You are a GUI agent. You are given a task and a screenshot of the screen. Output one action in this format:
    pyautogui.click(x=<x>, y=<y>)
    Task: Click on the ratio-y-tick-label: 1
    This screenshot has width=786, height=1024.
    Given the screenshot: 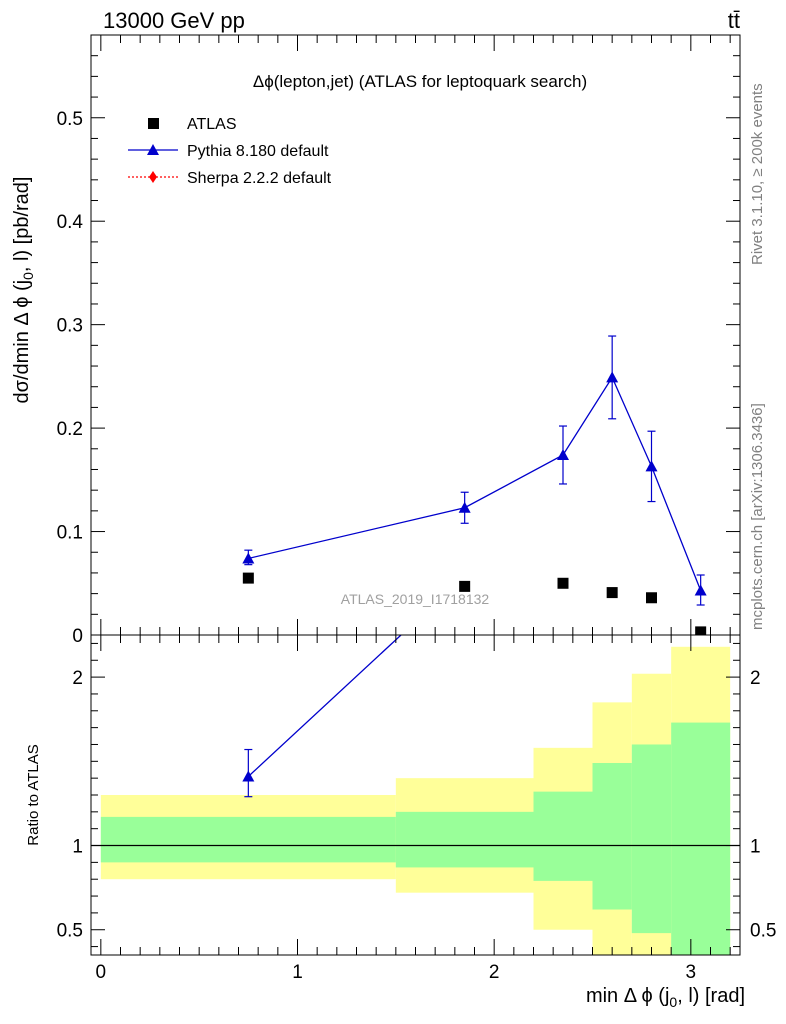 What is the action you would take?
    pyautogui.click(x=77, y=847)
    